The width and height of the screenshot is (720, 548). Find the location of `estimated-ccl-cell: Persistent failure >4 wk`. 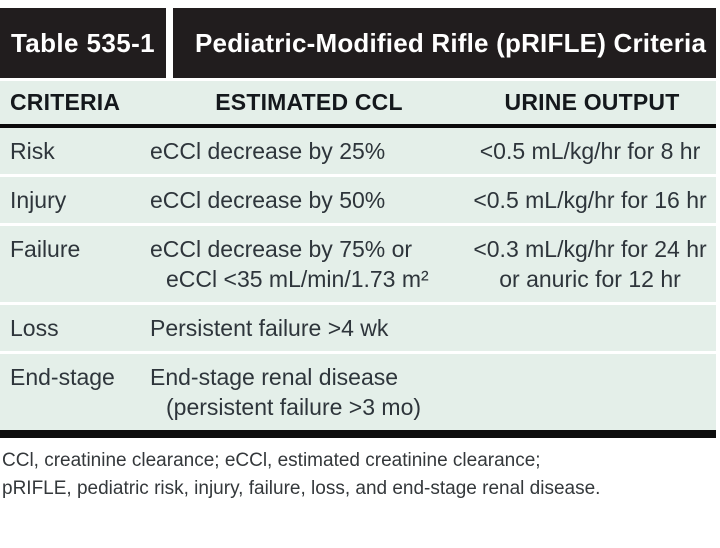

estimated-ccl-cell: Persistent failure >4 wk is located at coordinates (269, 328).